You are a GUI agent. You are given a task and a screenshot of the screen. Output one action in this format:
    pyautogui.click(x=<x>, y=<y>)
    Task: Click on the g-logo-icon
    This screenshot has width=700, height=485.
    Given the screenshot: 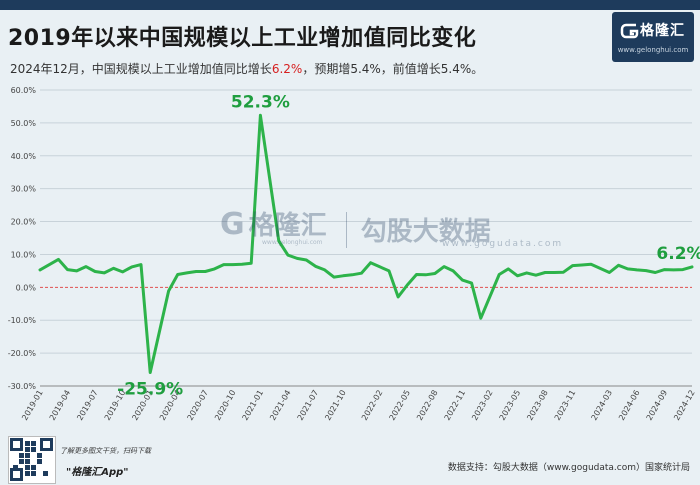 What is the action you would take?
    pyautogui.click(x=629, y=31)
    